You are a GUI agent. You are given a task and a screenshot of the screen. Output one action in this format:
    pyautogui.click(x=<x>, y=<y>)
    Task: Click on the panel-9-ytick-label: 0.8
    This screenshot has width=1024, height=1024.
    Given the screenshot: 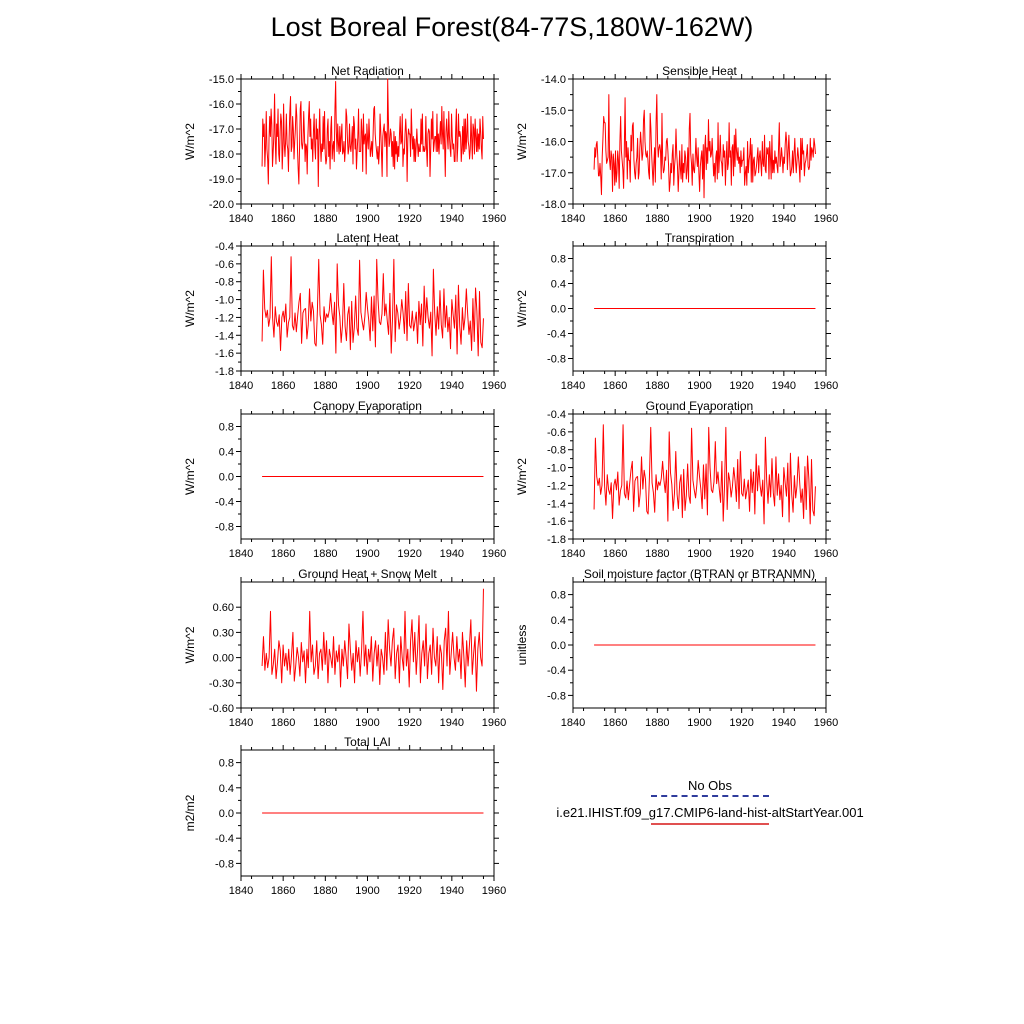 What is the action you would take?
    pyautogui.click(x=226, y=764)
    